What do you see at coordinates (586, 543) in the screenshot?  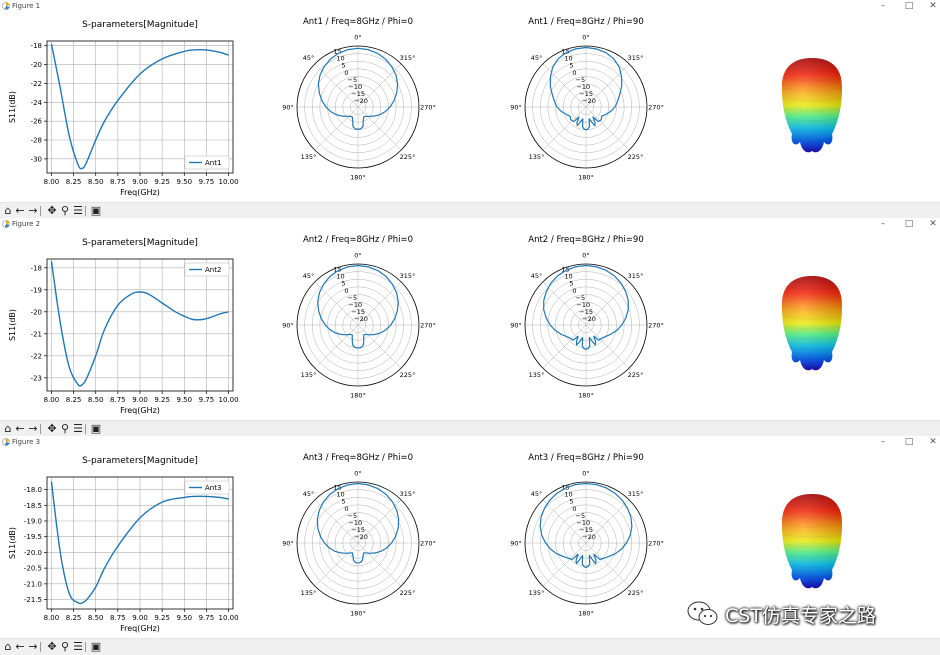 I see `polar-frame` at bounding box center [586, 543].